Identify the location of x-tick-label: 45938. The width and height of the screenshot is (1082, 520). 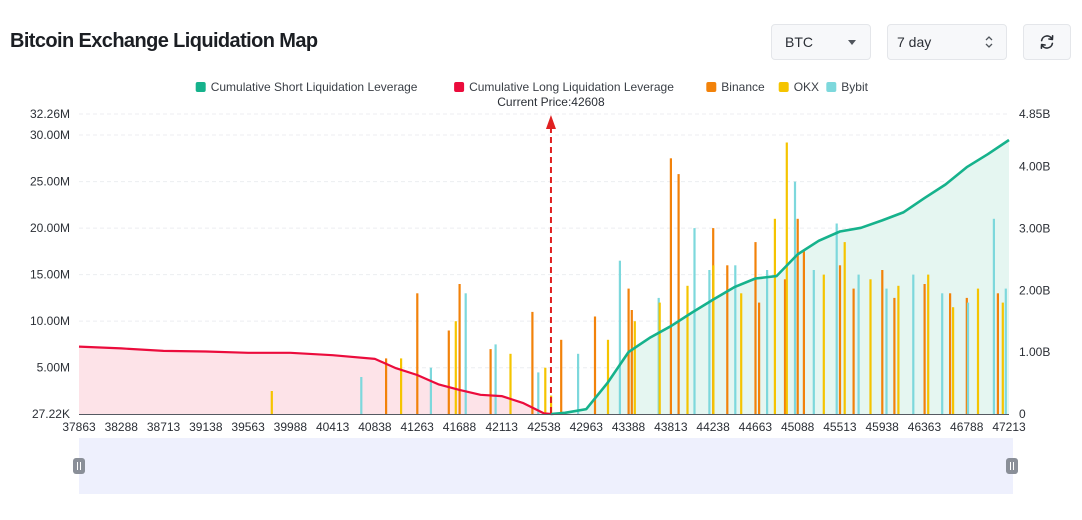
(882, 427).